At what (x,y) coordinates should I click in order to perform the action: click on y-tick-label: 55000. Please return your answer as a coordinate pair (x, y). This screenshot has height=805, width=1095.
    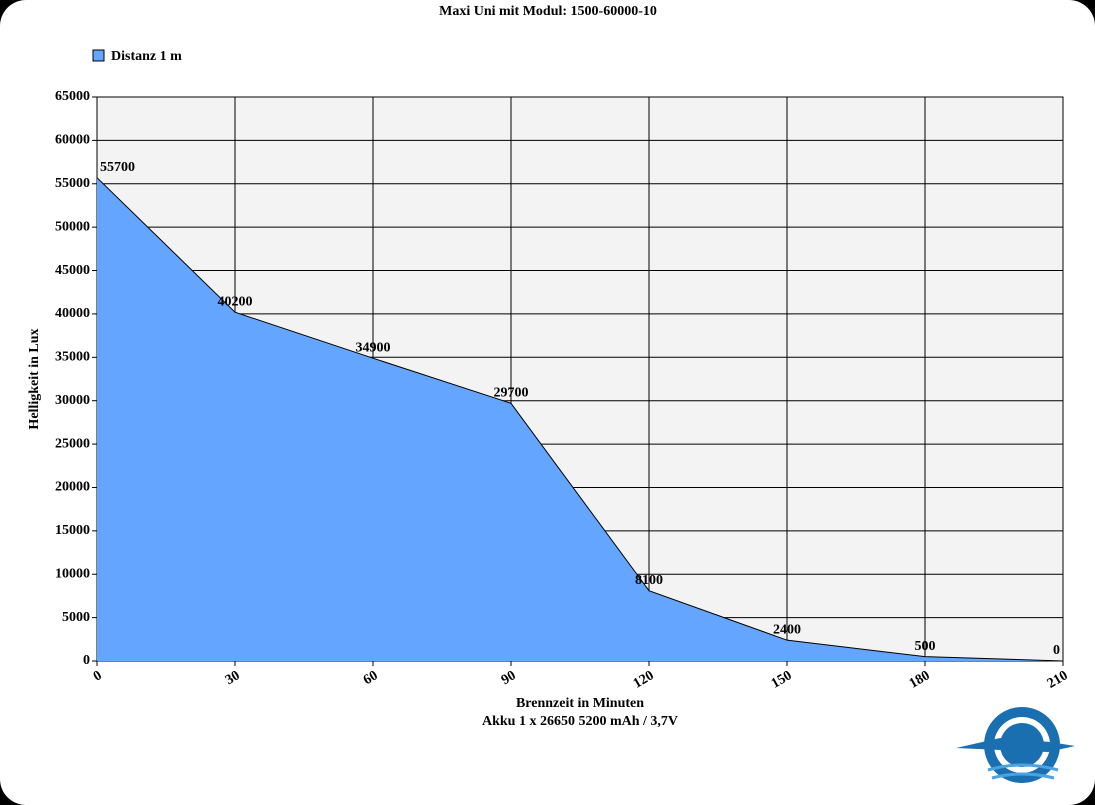
    Looking at the image, I should click on (72, 183).